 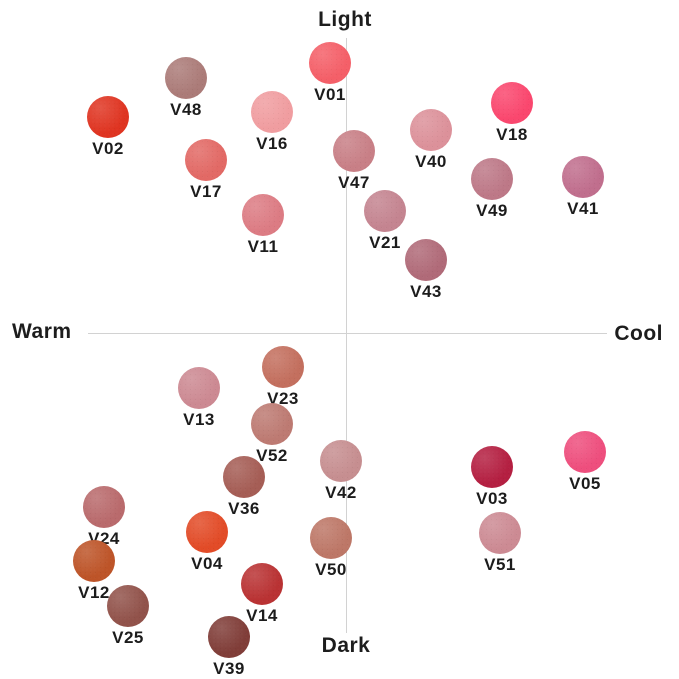 I want to click on shade-label: V50, so click(x=331, y=569).